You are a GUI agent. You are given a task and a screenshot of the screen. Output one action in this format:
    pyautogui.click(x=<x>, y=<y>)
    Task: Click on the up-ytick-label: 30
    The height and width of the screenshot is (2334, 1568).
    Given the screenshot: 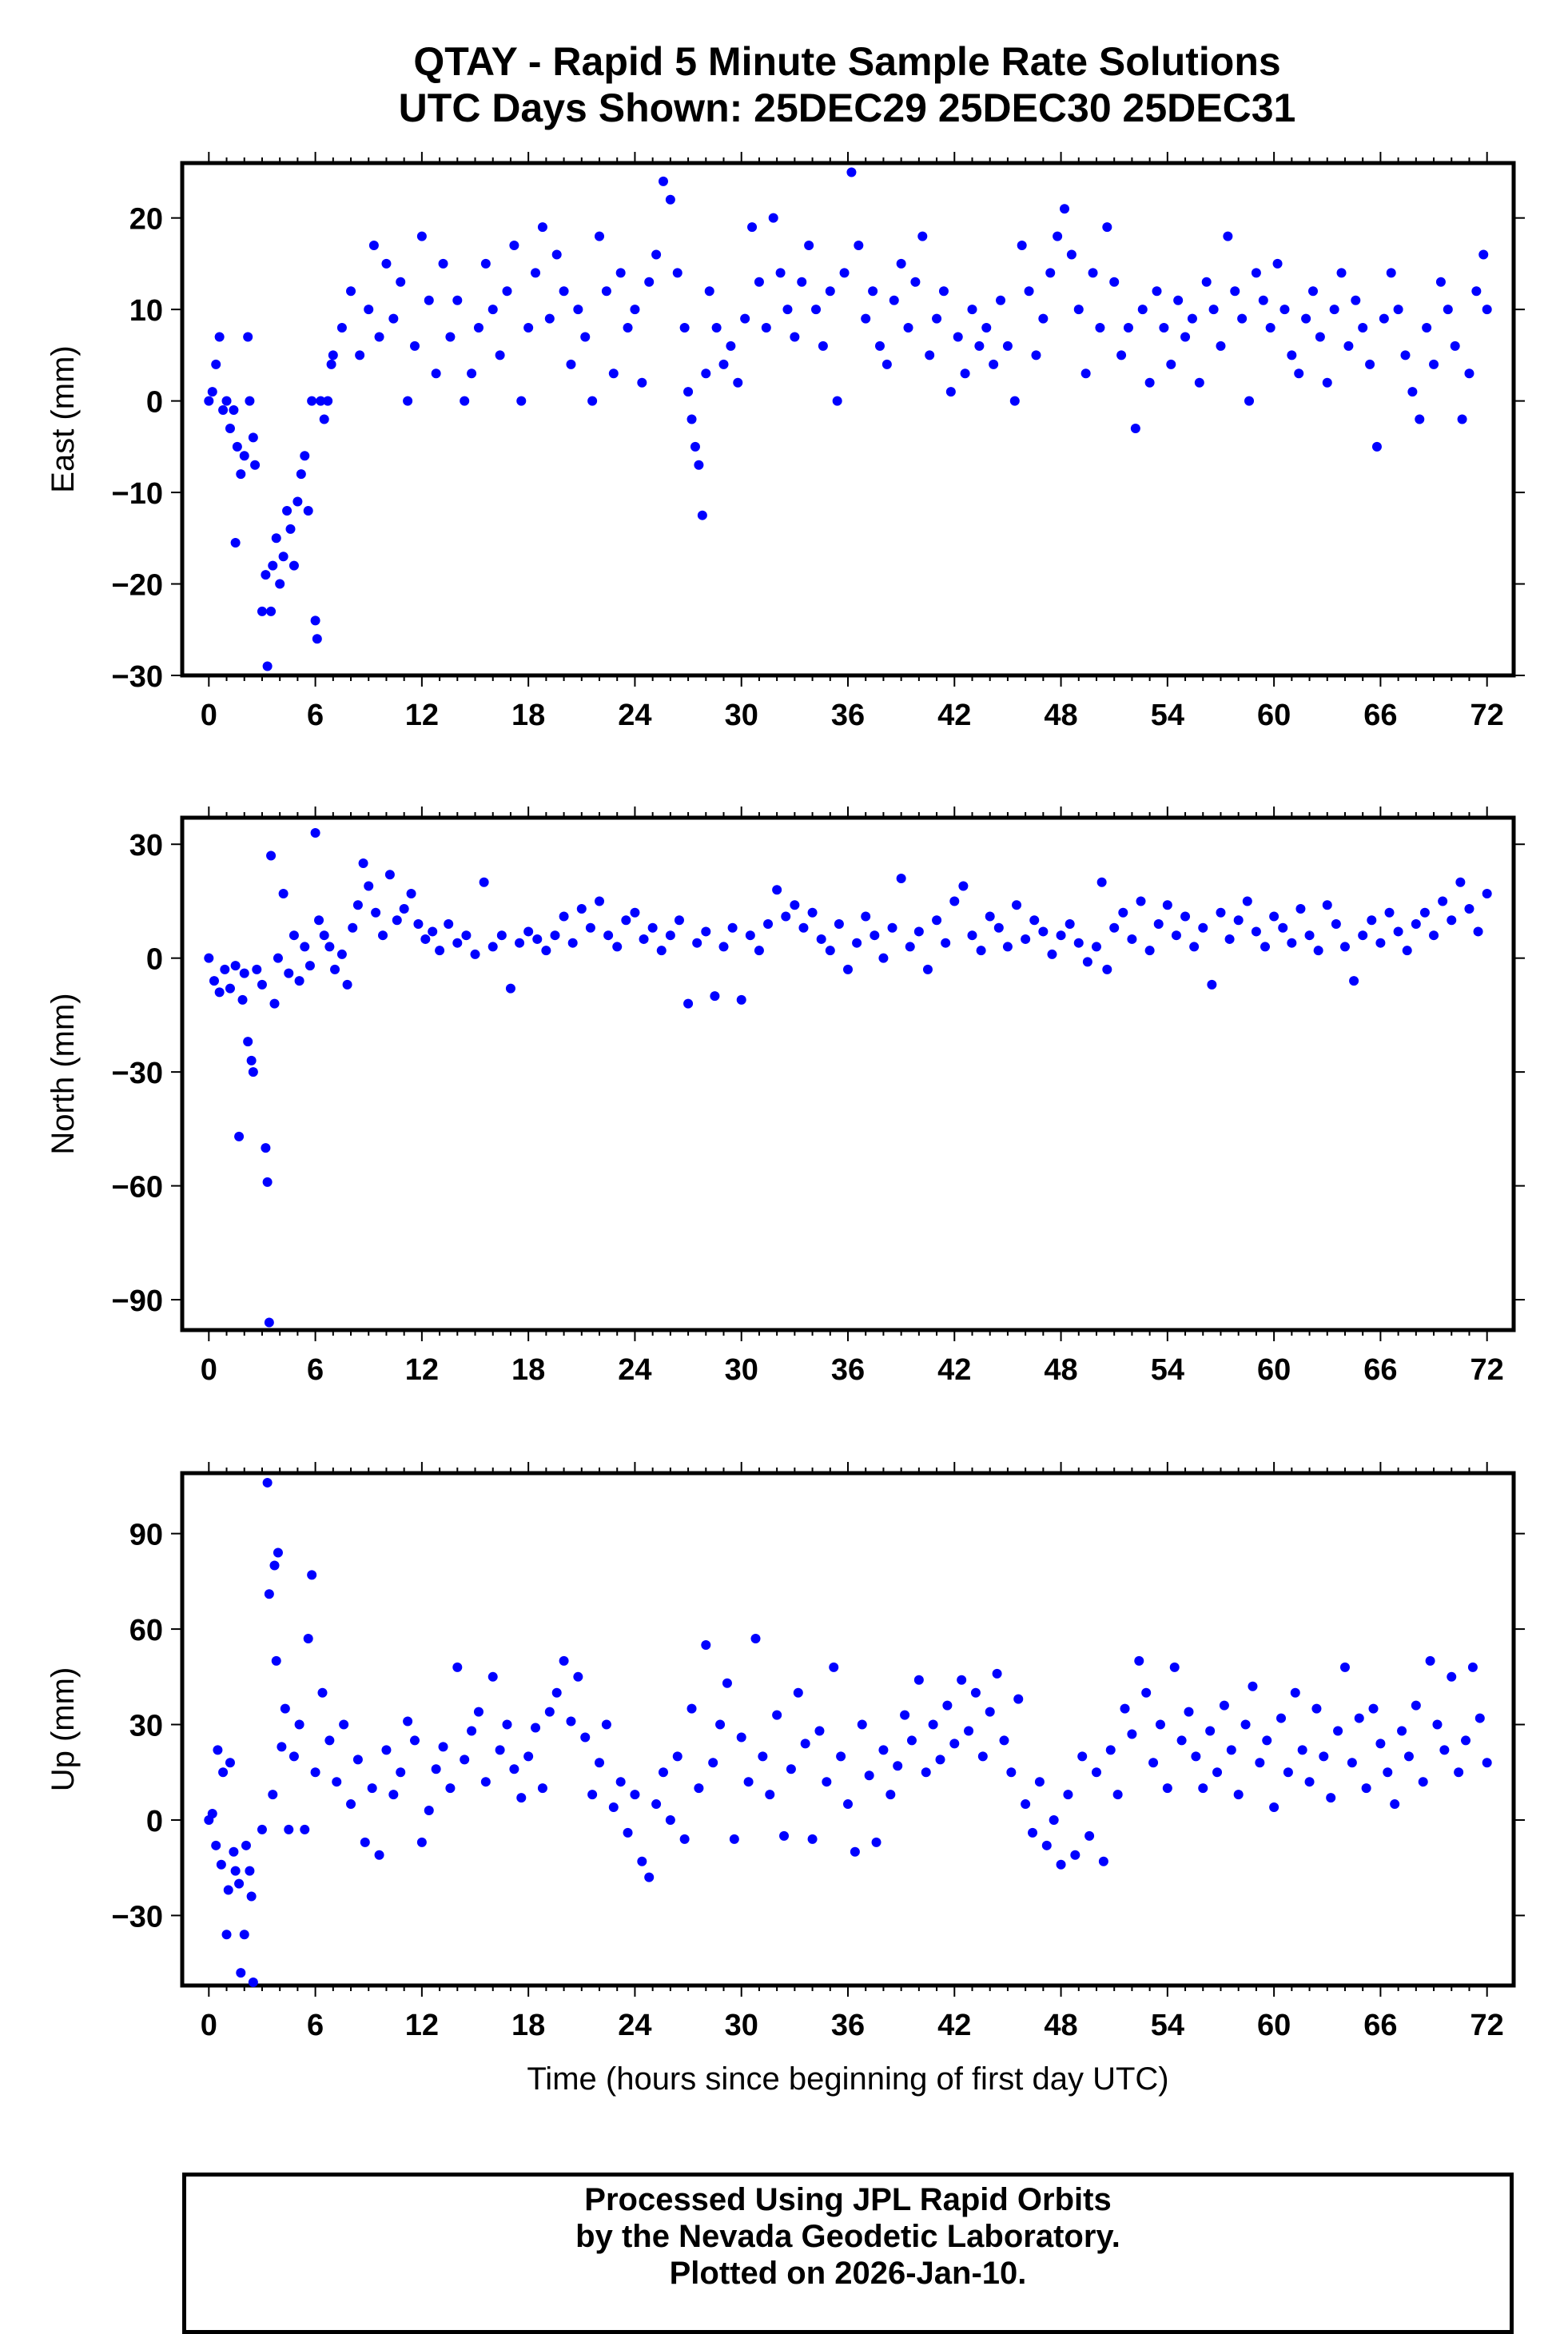 What is the action you would take?
    pyautogui.click(x=146, y=1726)
    